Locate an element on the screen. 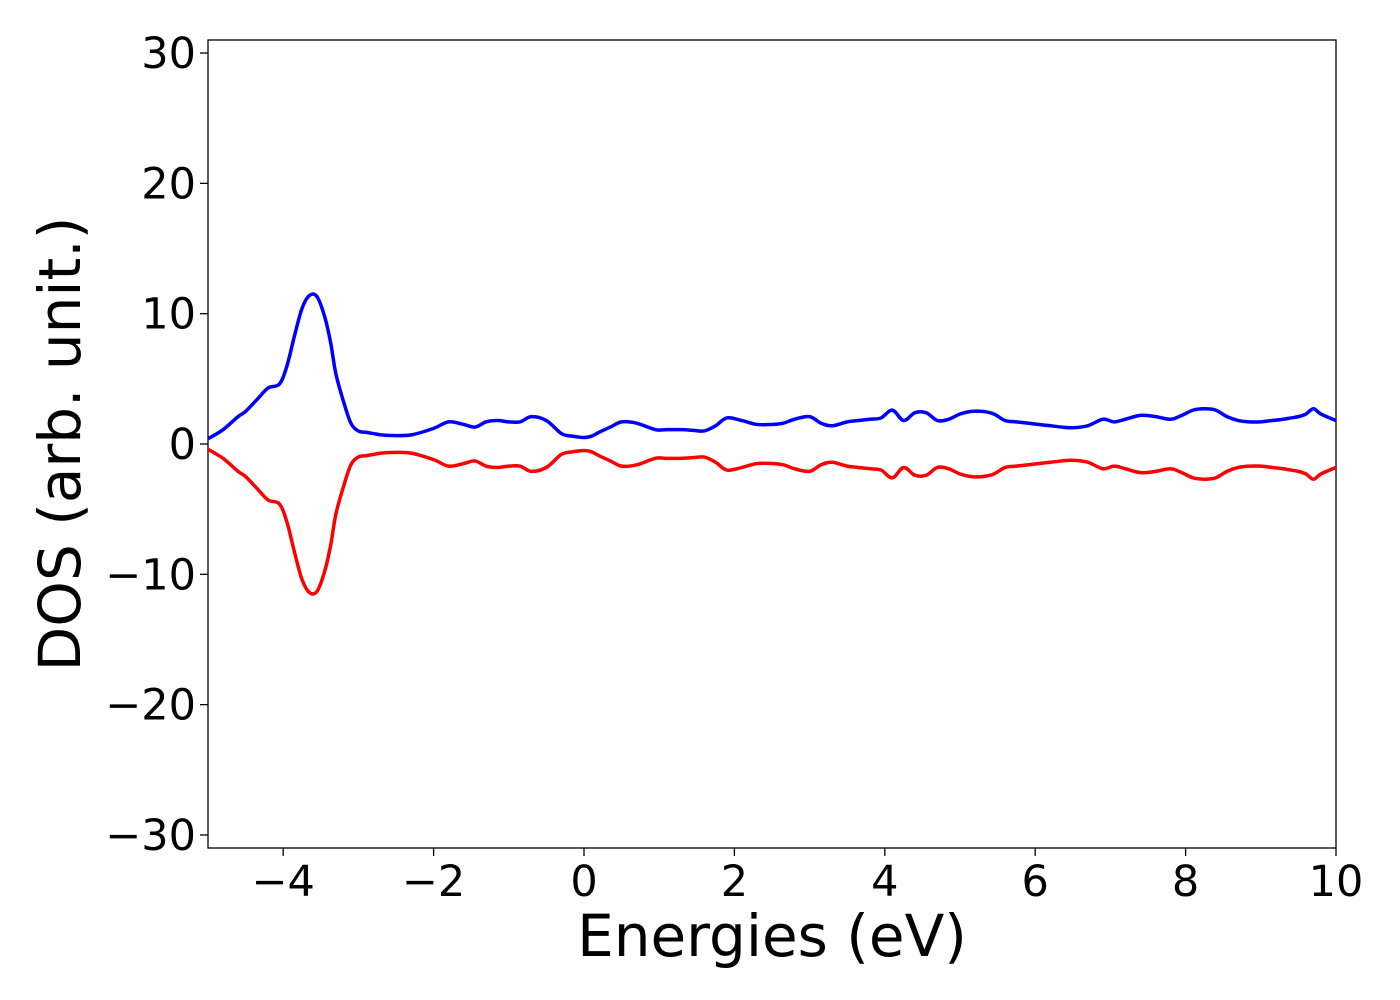  x-tick-label: 8 is located at coordinates (1185, 882).